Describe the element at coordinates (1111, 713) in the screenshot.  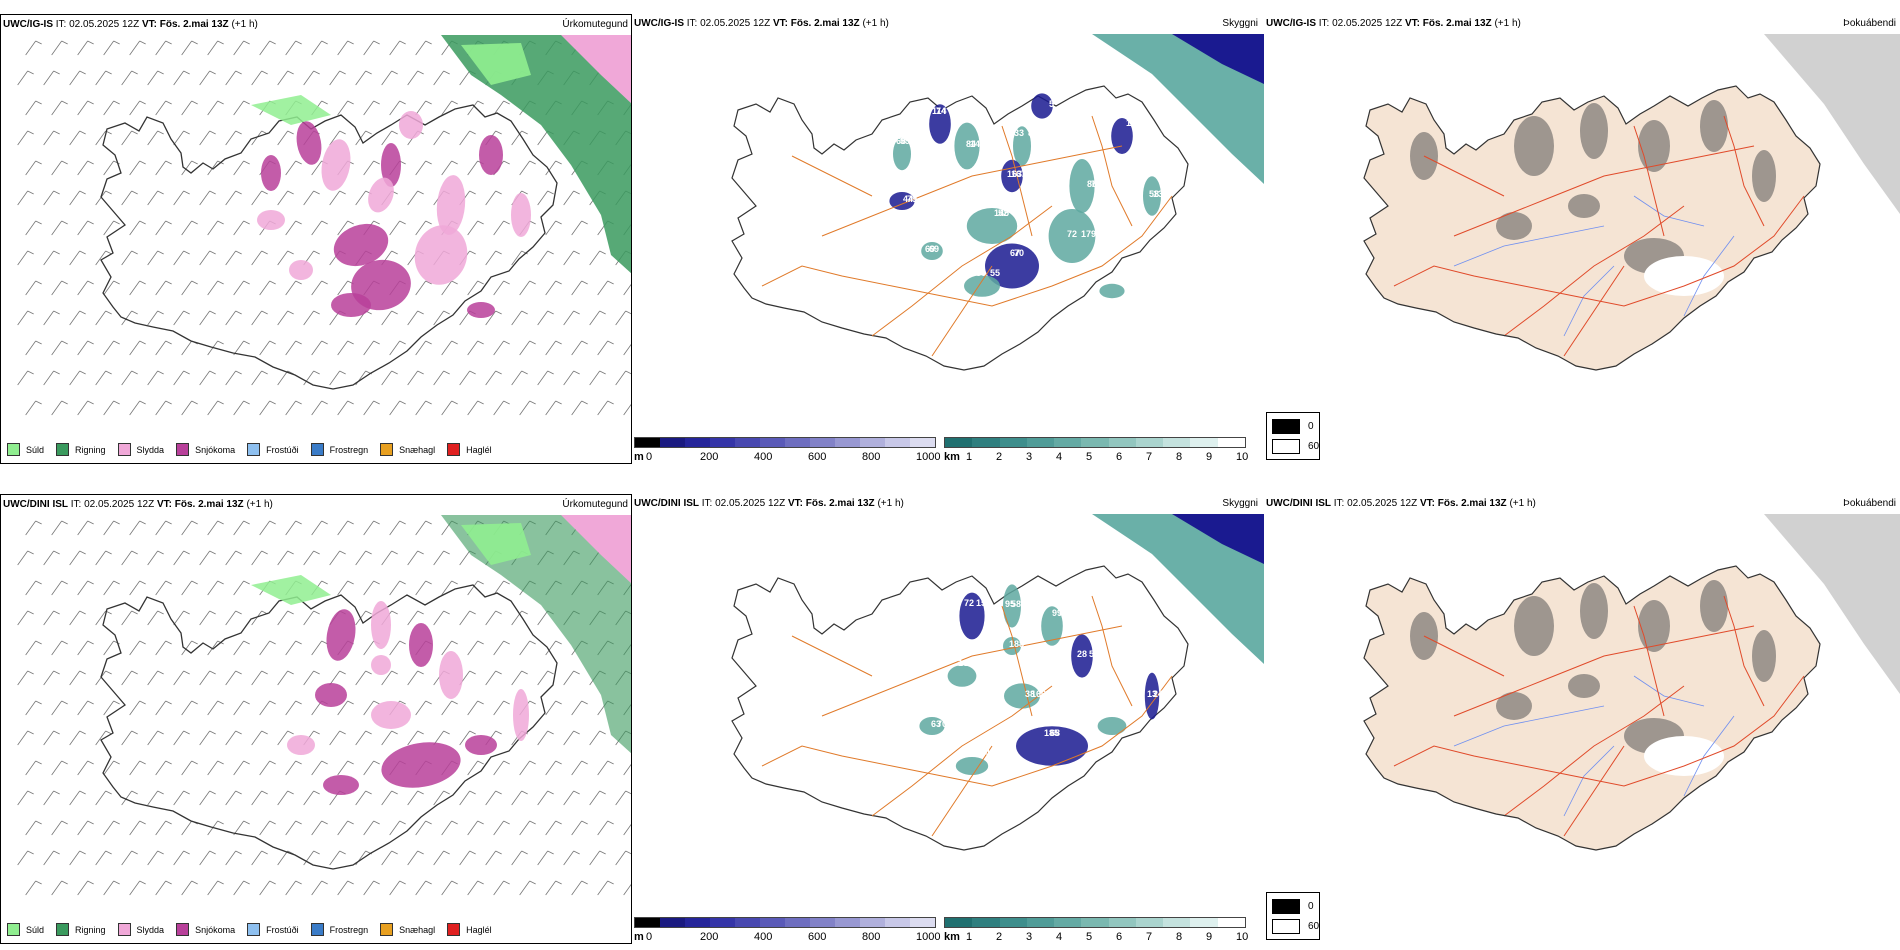
I see `visibility-label: 35` at that location.